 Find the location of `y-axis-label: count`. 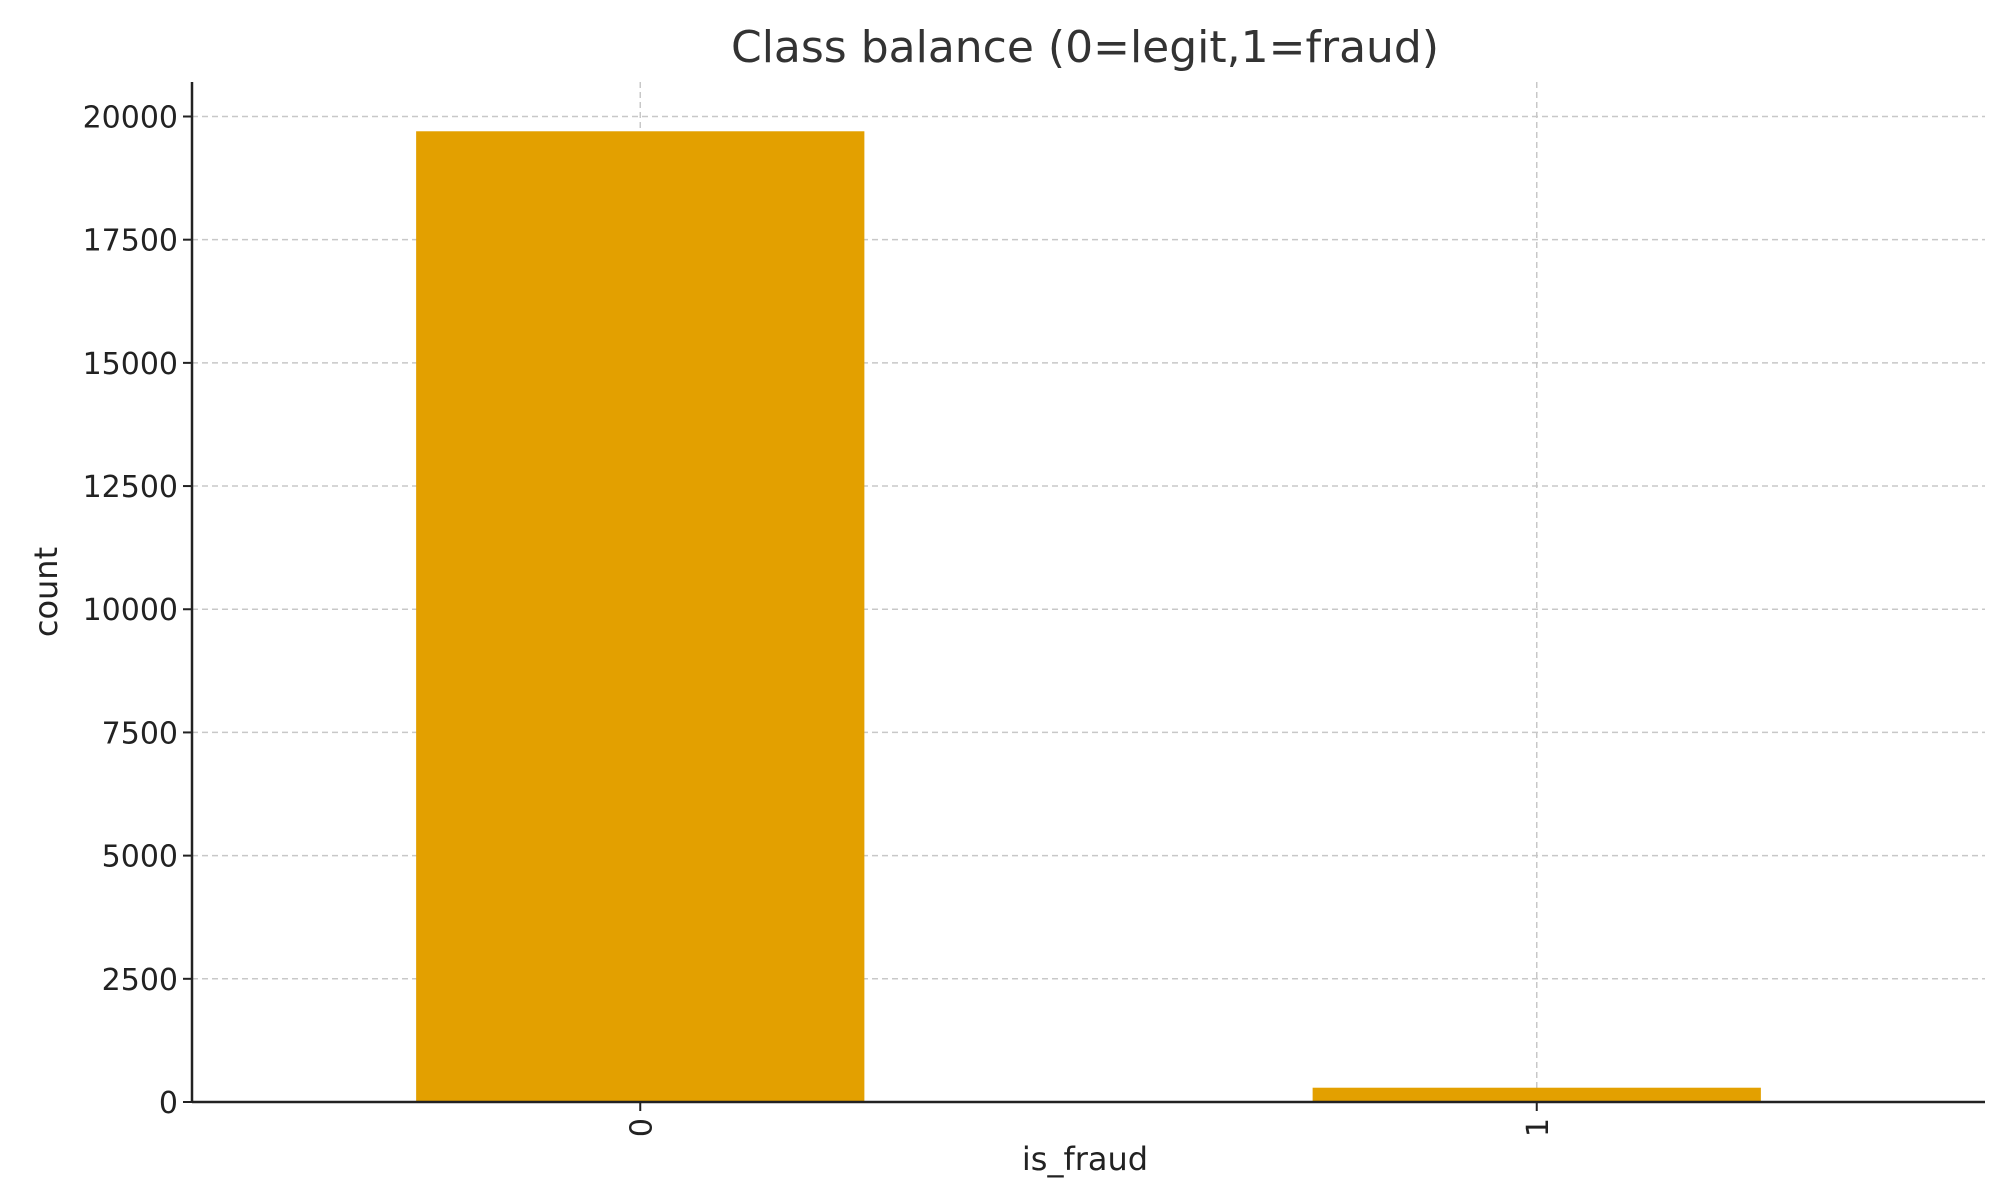

y-axis-label: count is located at coordinates (46, 592).